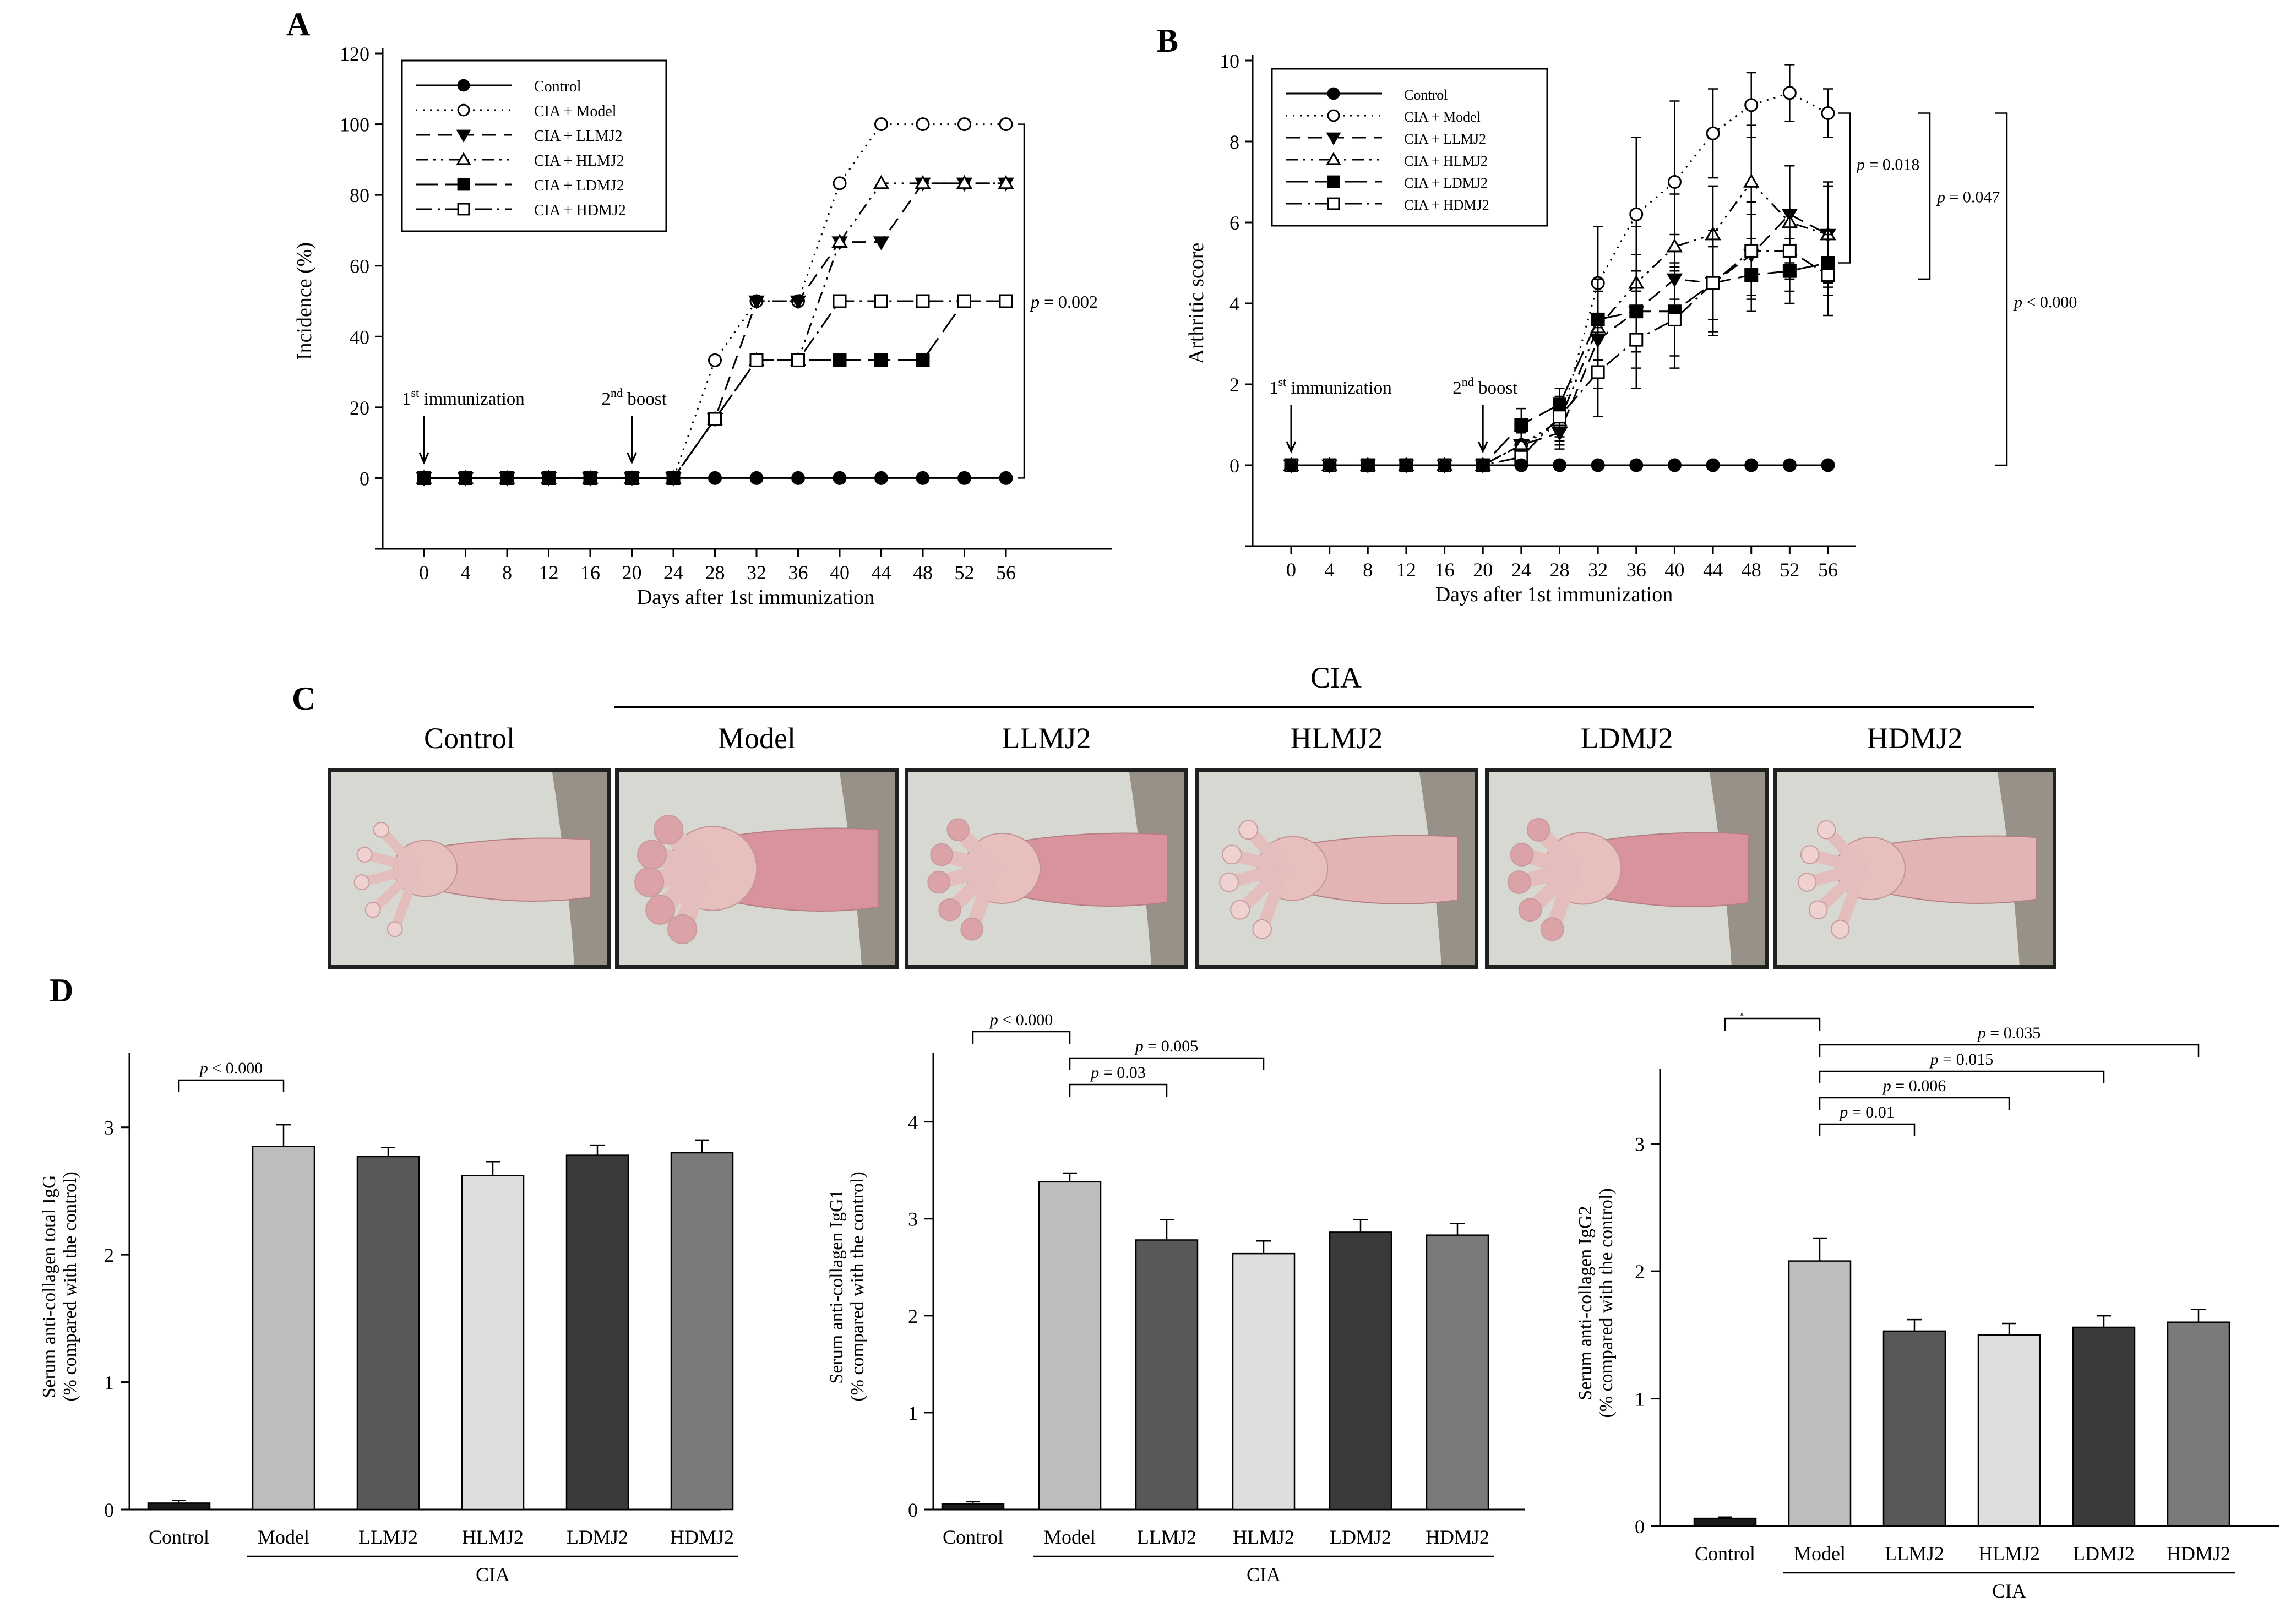 The width and height of the screenshot is (2296, 1613). What do you see at coordinates (579, 161) in the screenshot?
I see `legend-label: CIA + HLMJ2` at bounding box center [579, 161].